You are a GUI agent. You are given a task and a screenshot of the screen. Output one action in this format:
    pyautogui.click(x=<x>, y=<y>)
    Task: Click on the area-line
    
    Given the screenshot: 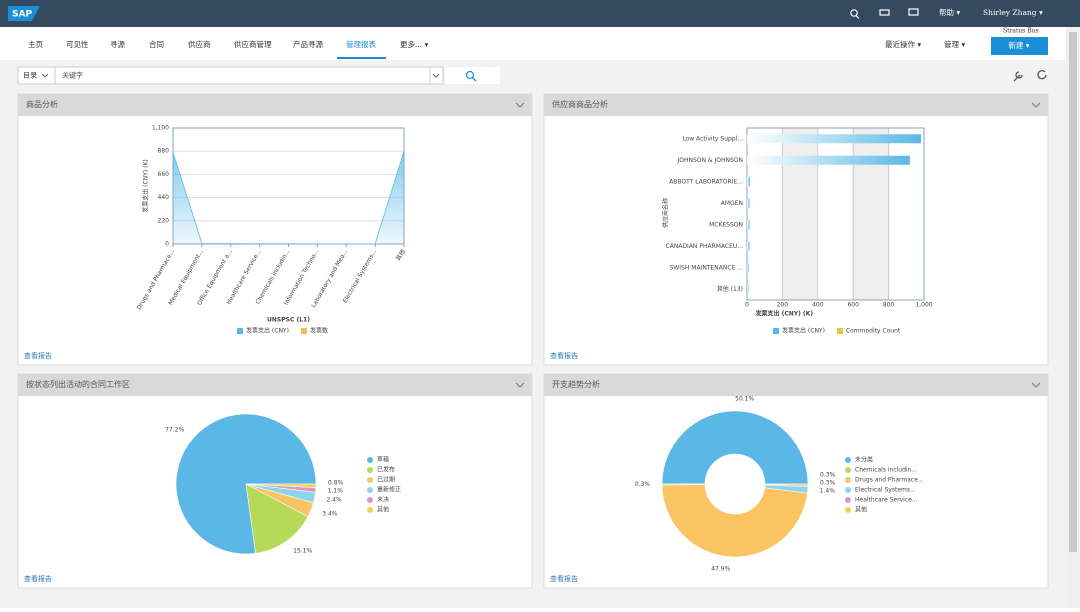 What is the action you would take?
    pyautogui.click(x=288, y=198)
    